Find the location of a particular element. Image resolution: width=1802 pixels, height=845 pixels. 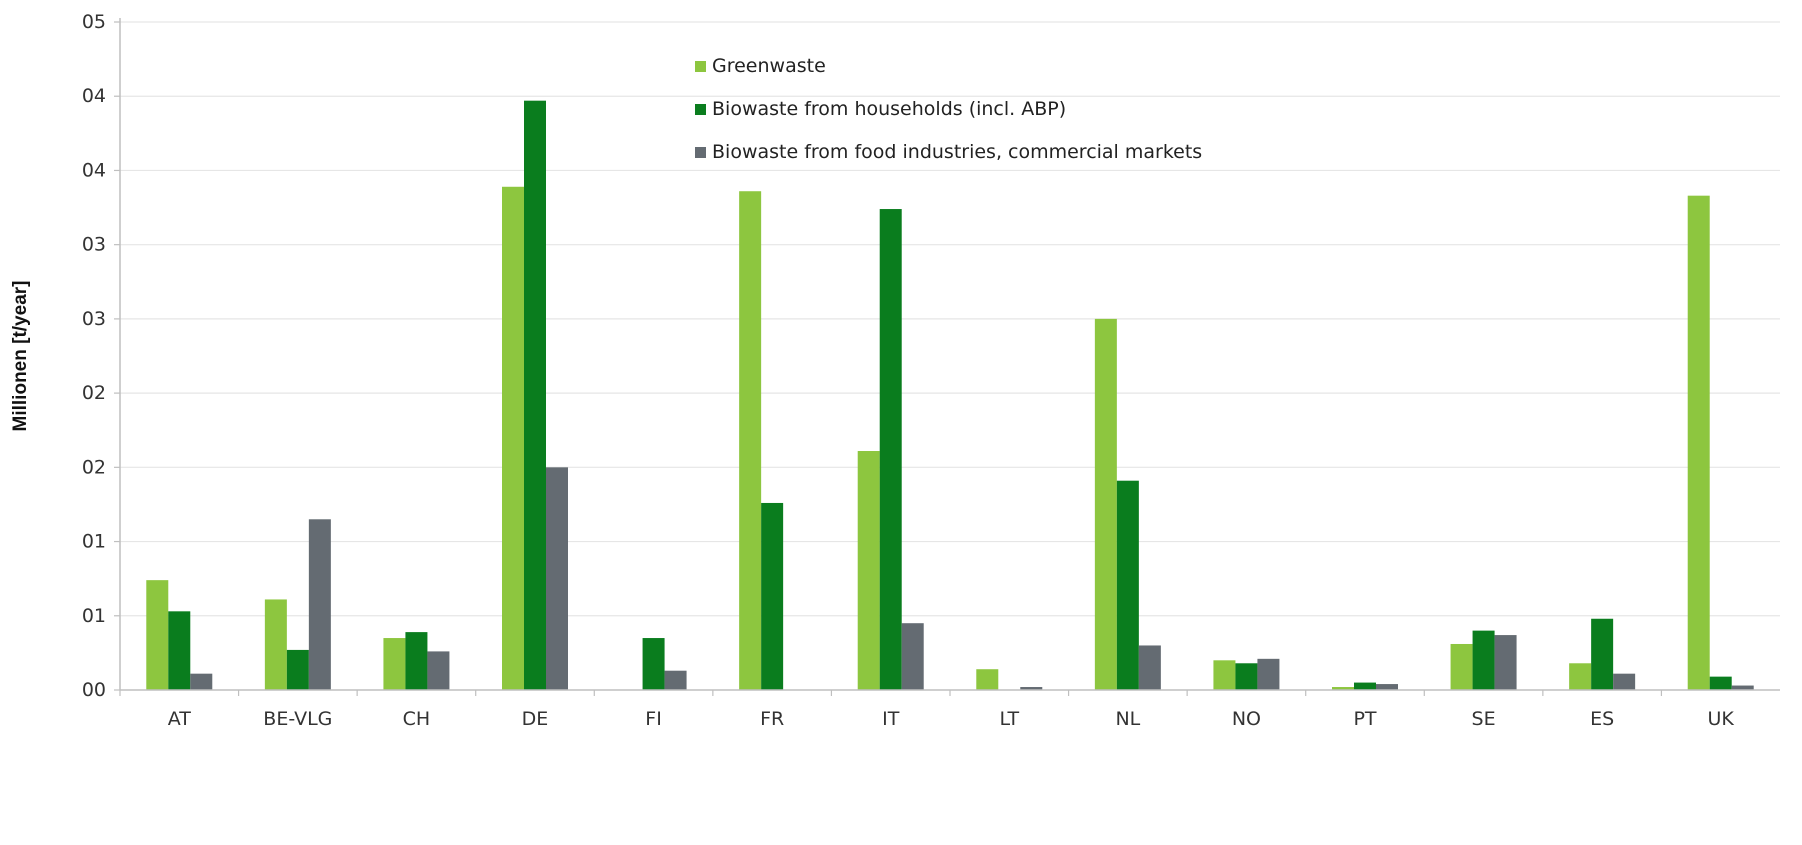

x-tick-label: ES is located at coordinates (1602, 719).